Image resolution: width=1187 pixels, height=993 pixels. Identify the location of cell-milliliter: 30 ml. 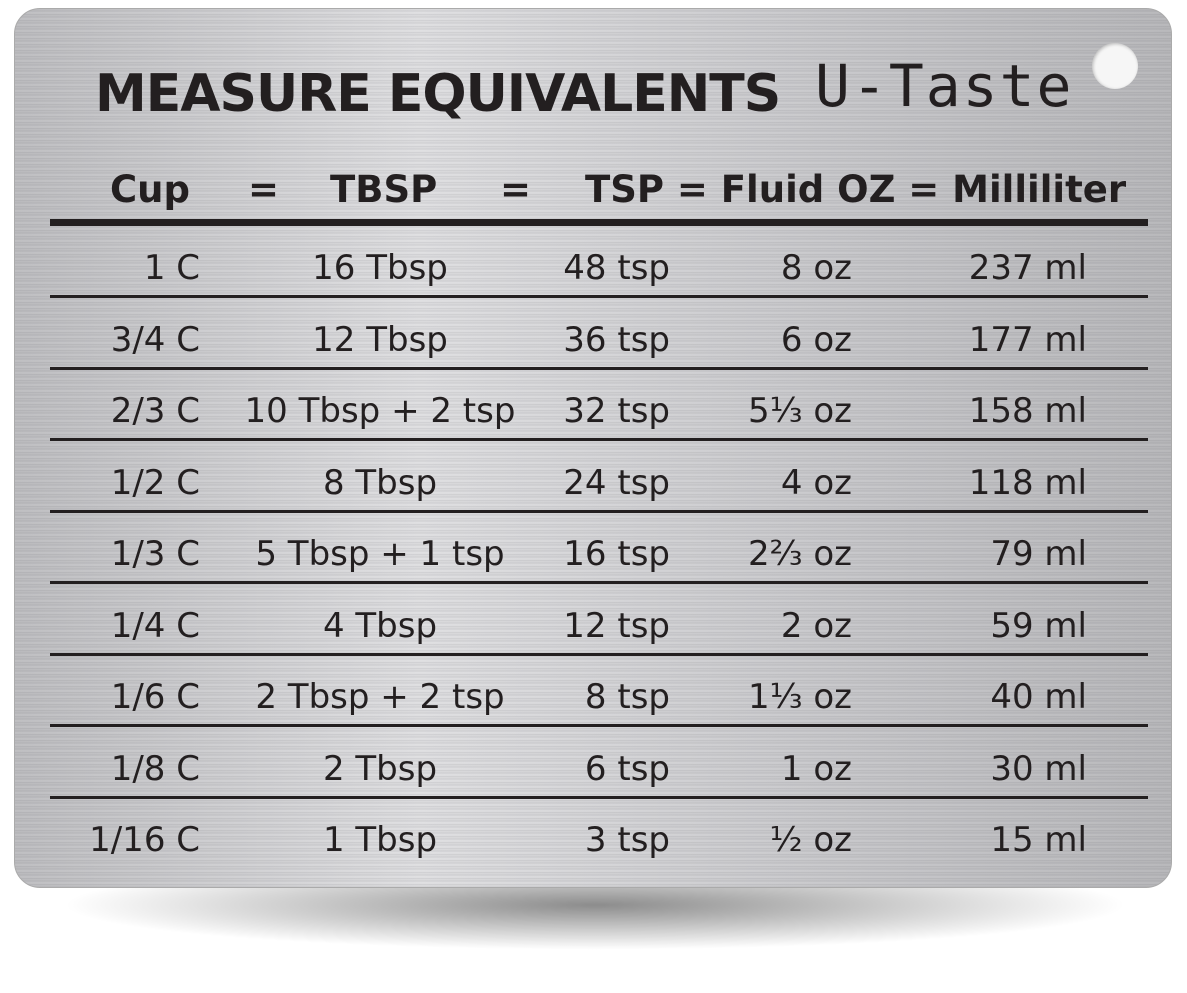
(1038, 768).